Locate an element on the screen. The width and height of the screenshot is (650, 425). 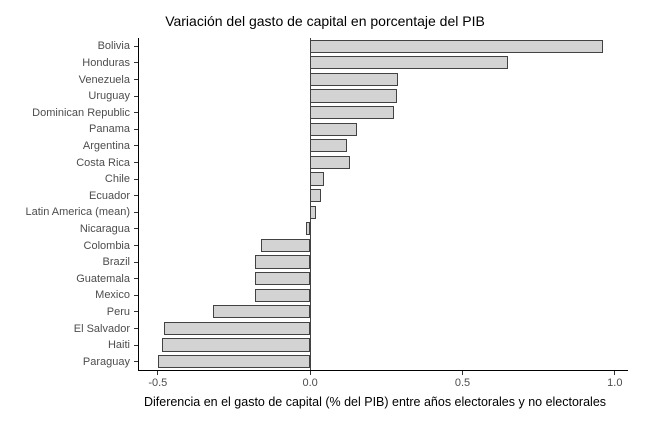
bar-haiti is located at coordinates (236, 345).